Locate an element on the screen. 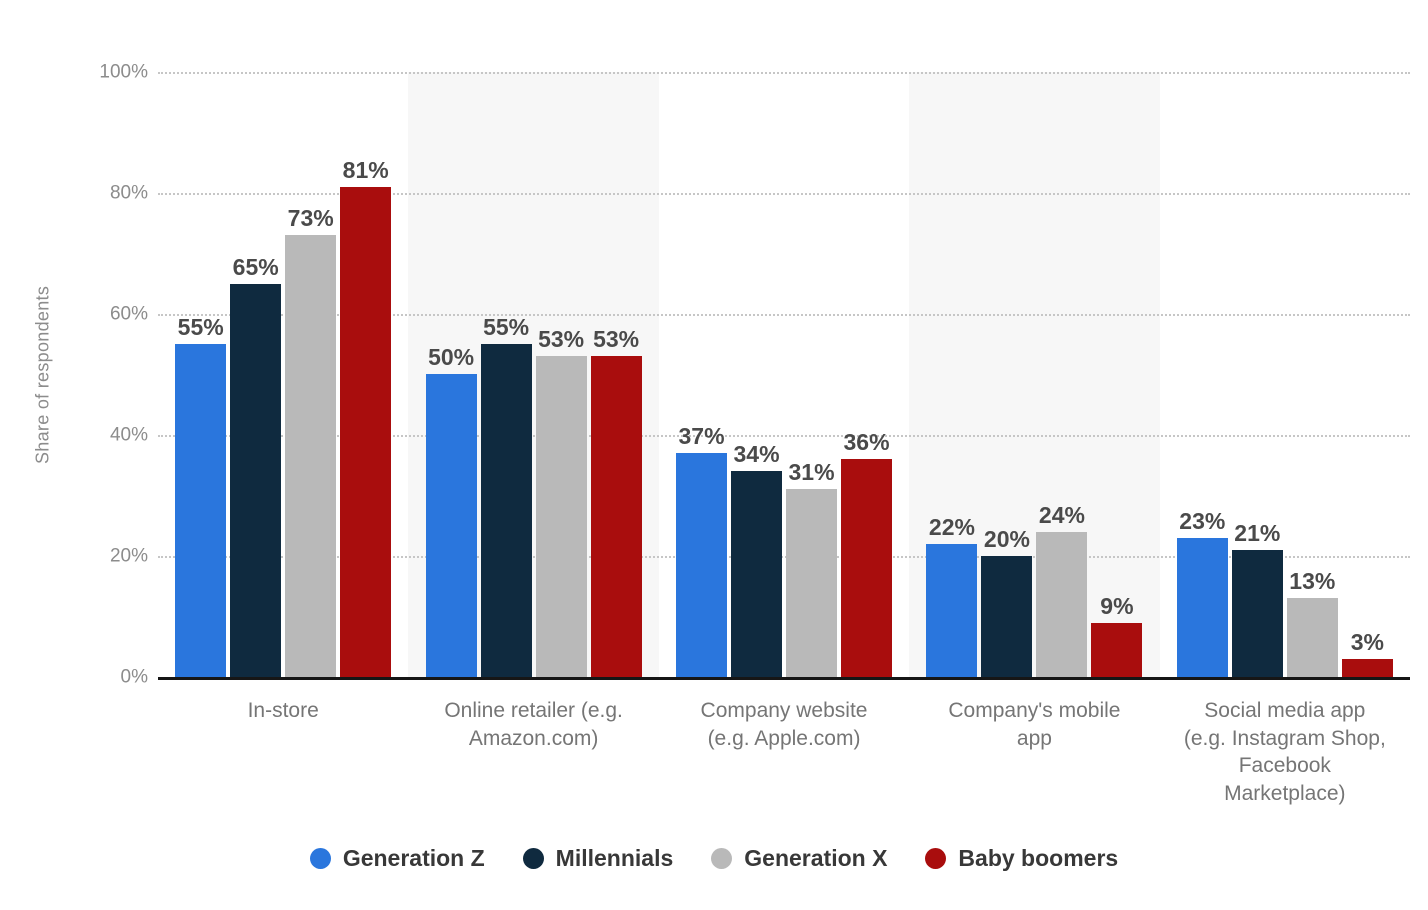  category-group-in-store: 55% 65% 73% 81% is located at coordinates (283, 374).